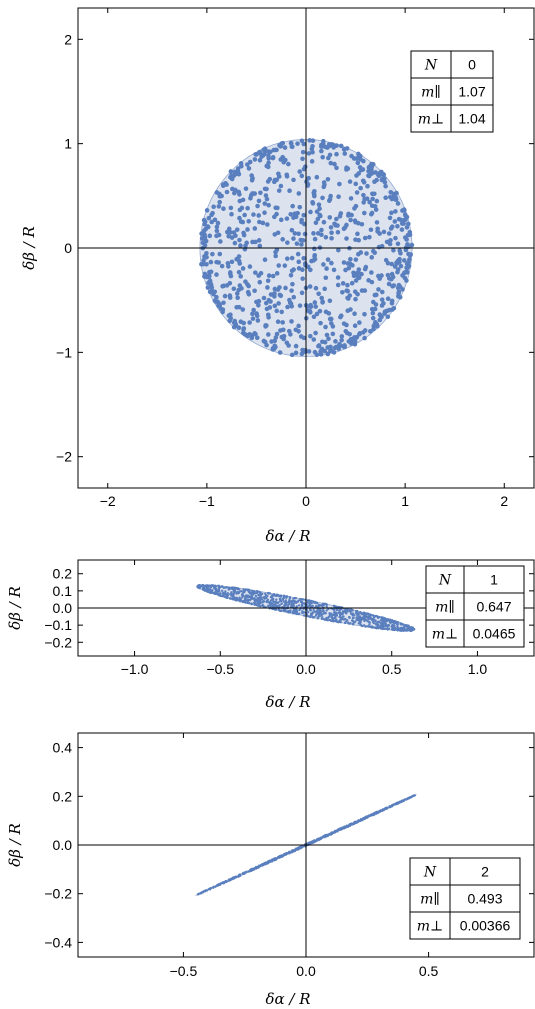 The height and width of the screenshot is (1009, 535). I want to click on y-tick-label: 0.0, so click(63, 845).